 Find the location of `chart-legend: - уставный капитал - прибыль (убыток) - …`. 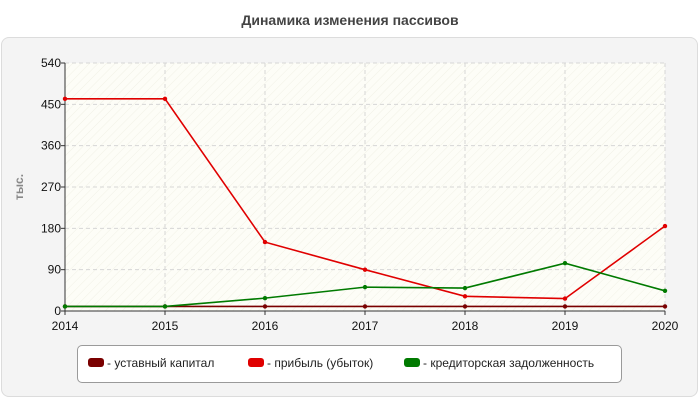

chart-legend: - уставный капитал - прибыль (убыток) - … is located at coordinates (349, 364).